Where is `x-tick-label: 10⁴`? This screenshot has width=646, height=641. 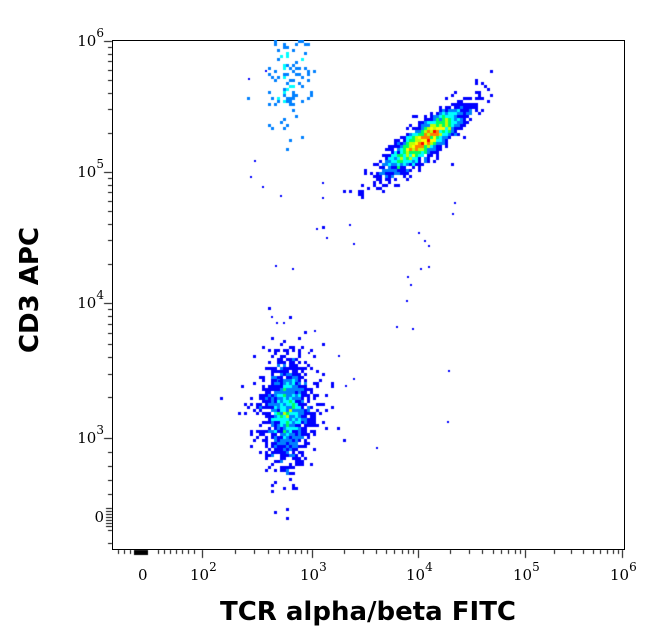 x-tick-label: 10⁴ is located at coordinates (419, 572).